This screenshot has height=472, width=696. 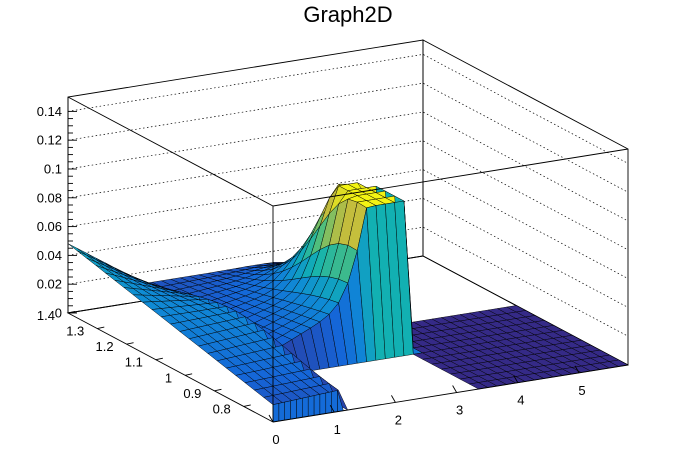 What do you see at coordinates (46, 315) in the screenshot?
I see `y-tick-label: 1.4` at bounding box center [46, 315].